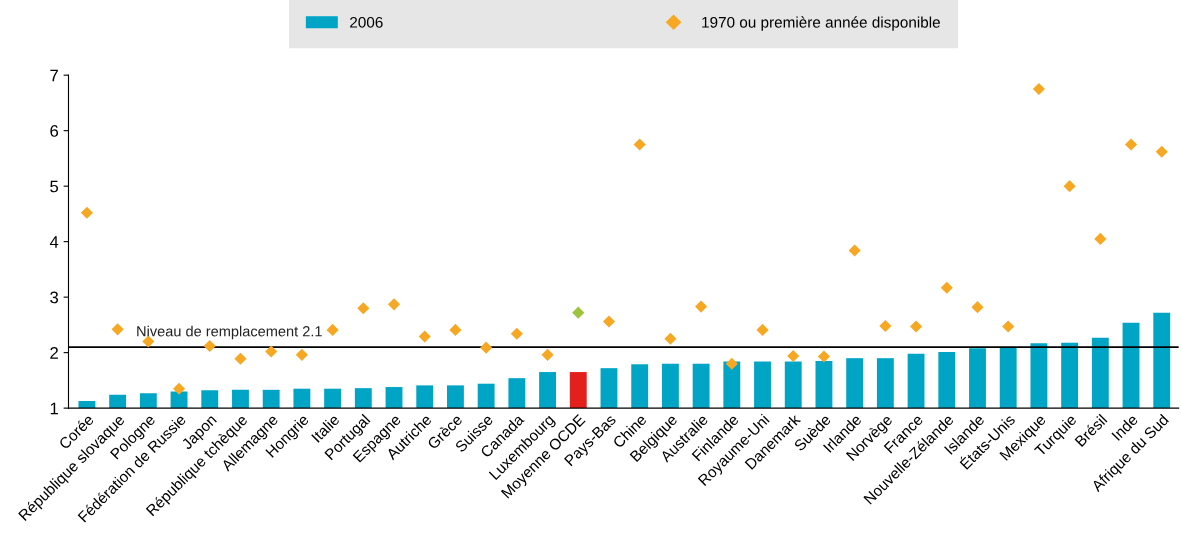 The image size is (1181, 537). What do you see at coordinates (229, 332) in the screenshot?
I see `ref-line-label: Niveau de remplacement 2.1` at bounding box center [229, 332].